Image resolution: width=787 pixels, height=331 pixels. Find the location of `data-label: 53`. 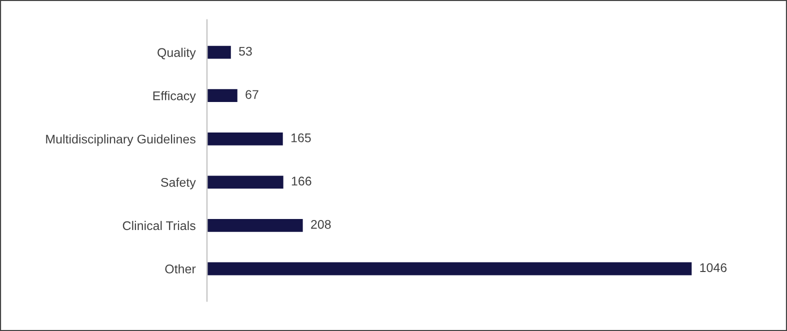

data-label: 53 is located at coordinates (245, 51).